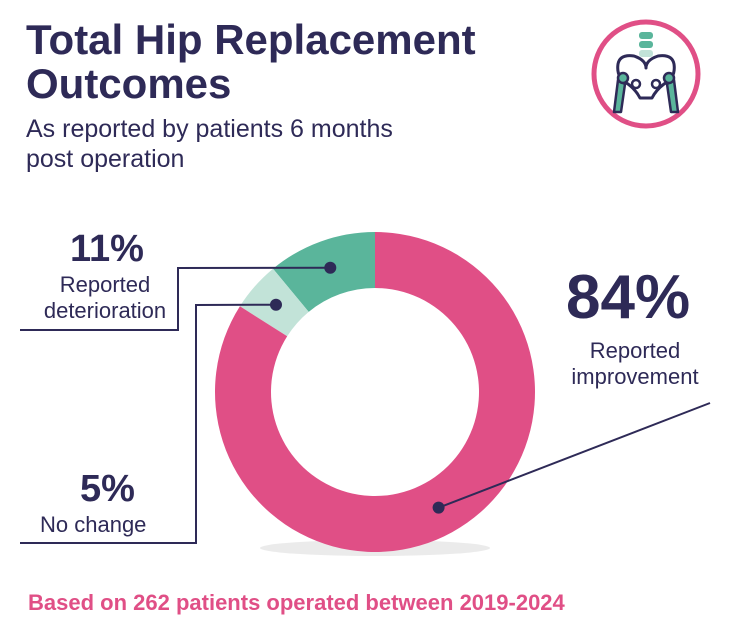 Image resolution: width=730 pixels, height=630 pixels. I want to click on no-change-percent-label: 5%, so click(107, 489).